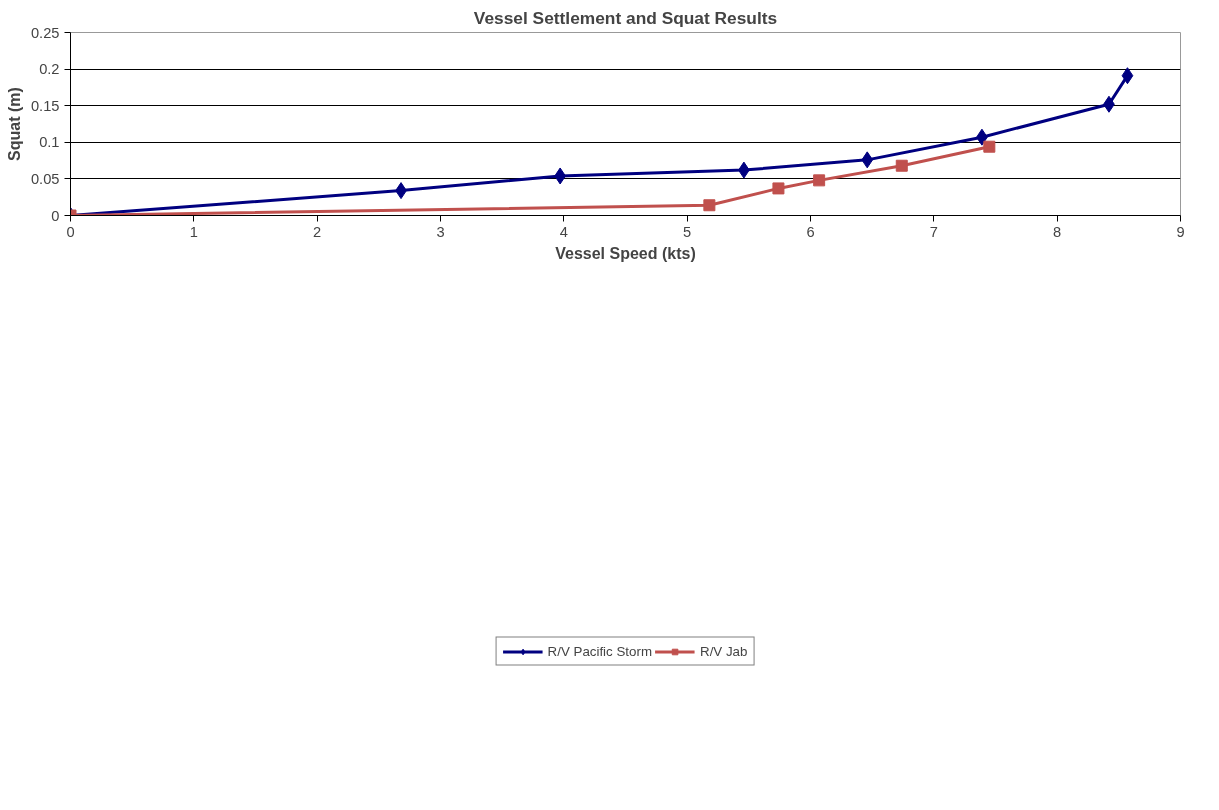 The width and height of the screenshot is (1219, 810). Describe the element at coordinates (625, 17) in the screenshot. I see `chart-title: Vessel Settlement and Squat Results` at that location.